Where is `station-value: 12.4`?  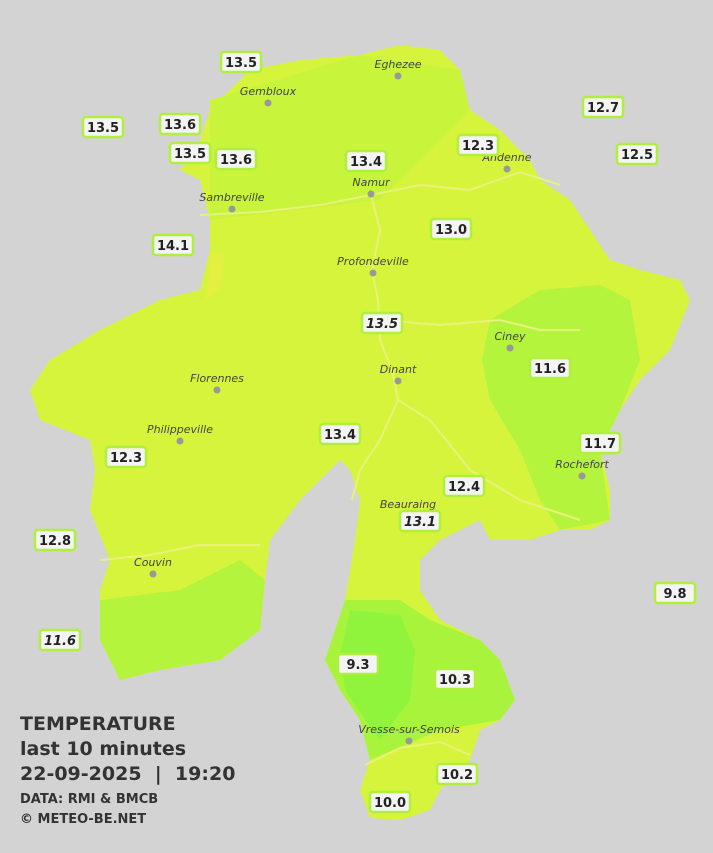
station-value: 12.4 is located at coordinates (464, 487).